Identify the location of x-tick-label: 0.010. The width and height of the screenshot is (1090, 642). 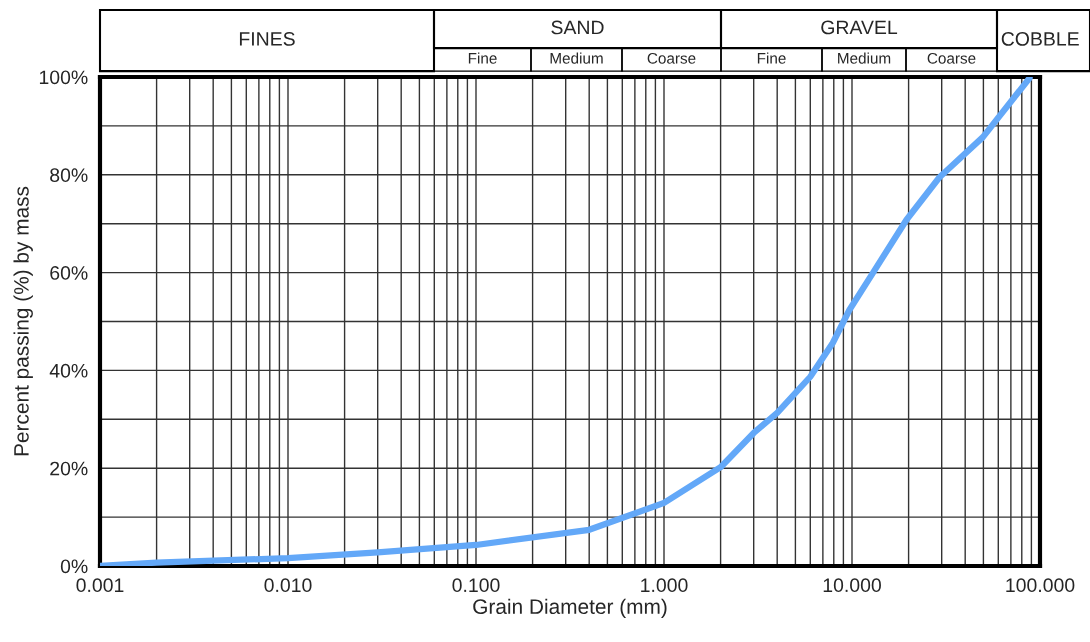
(288, 585).